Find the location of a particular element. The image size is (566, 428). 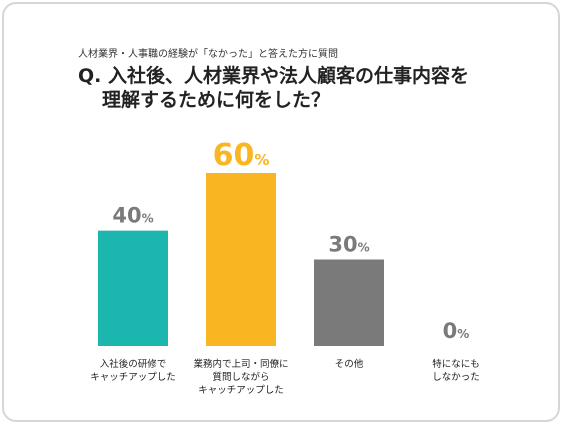

data-label: 40% is located at coordinates (132, 216).